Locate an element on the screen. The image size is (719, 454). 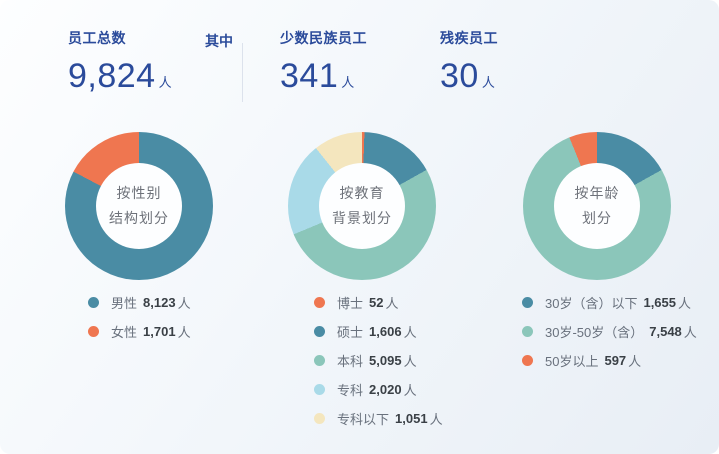
legend-item-label: 专科 is located at coordinates (350, 390).